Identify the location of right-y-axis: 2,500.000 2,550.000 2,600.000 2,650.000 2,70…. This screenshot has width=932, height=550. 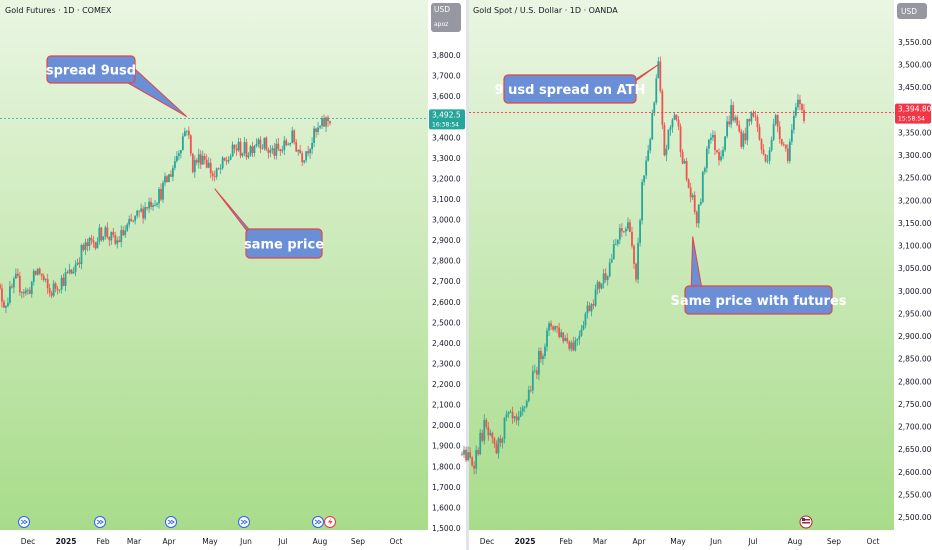
(913, 275).